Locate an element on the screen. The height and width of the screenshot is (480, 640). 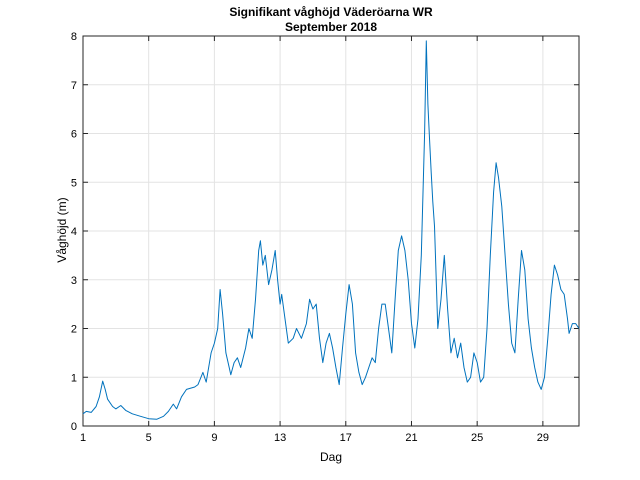
y-tick-label: 0 is located at coordinates (74, 427).